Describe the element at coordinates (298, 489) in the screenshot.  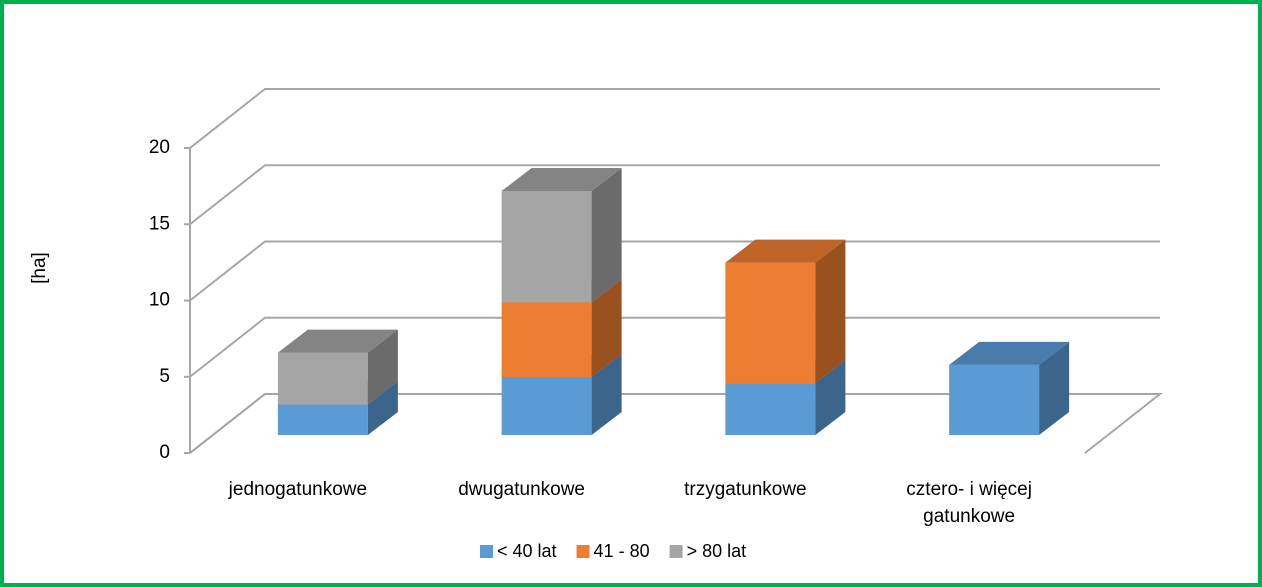
I see `x-tick-label: jednogatunkowe` at that location.